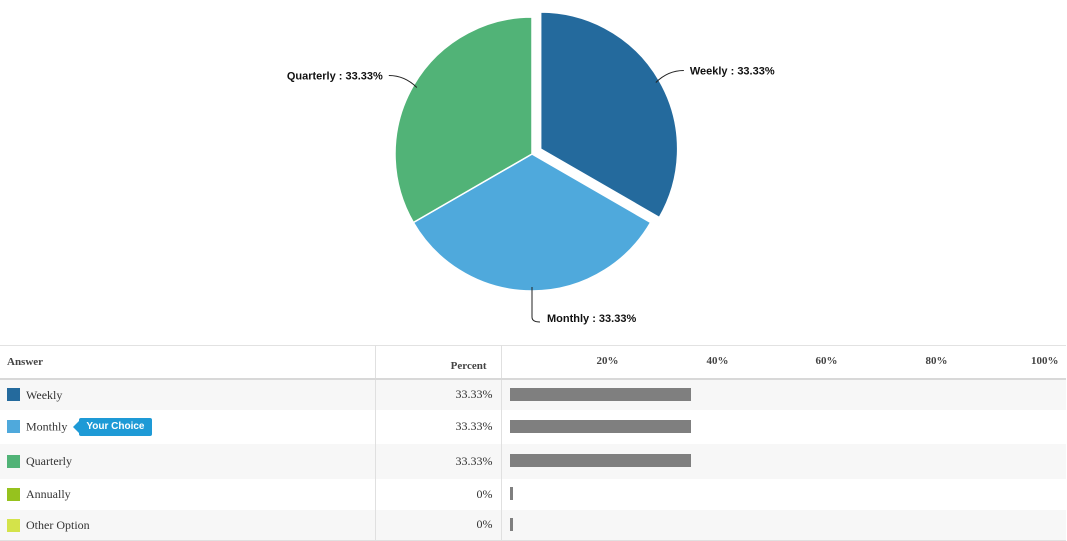 The height and width of the screenshot is (541, 1067). What do you see at coordinates (609, 115) in the screenshot?
I see `pie-slice-weekly` at bounding box center [609, 115].